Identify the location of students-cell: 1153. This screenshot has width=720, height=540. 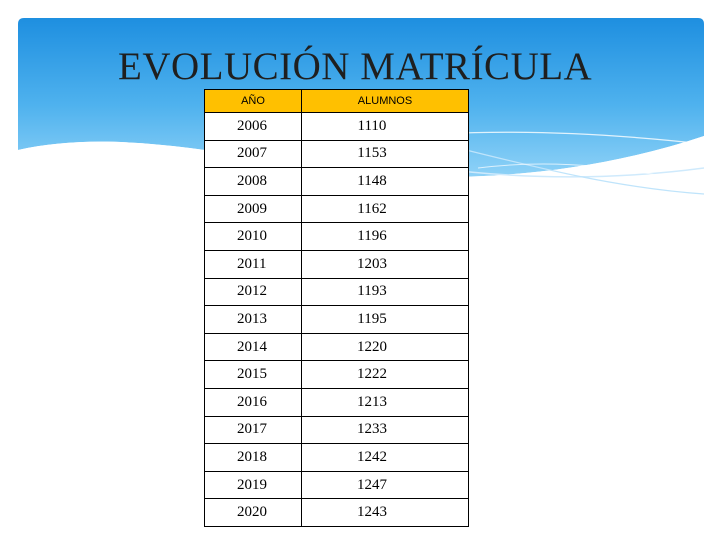
(385, 154).